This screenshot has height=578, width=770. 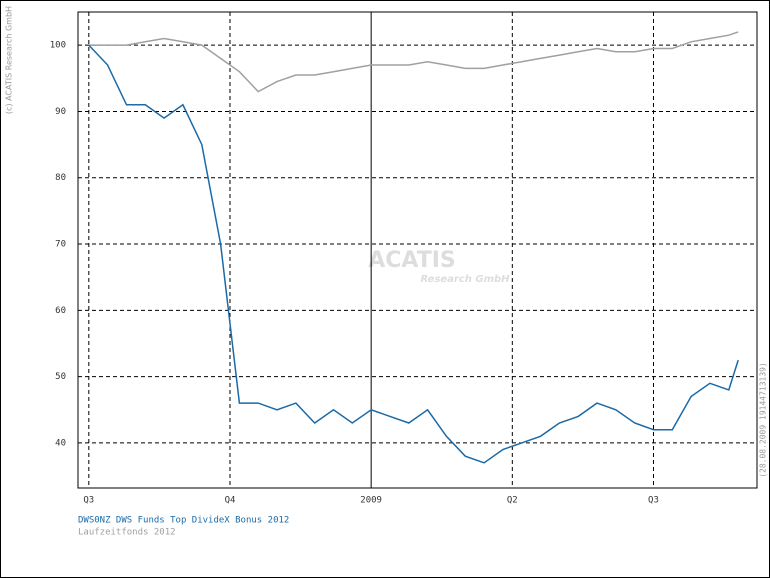 What do you see at coordinates (60, 178) in the screenshot?
I see `y-tick-label: 80` at bounding box center [60, 178].